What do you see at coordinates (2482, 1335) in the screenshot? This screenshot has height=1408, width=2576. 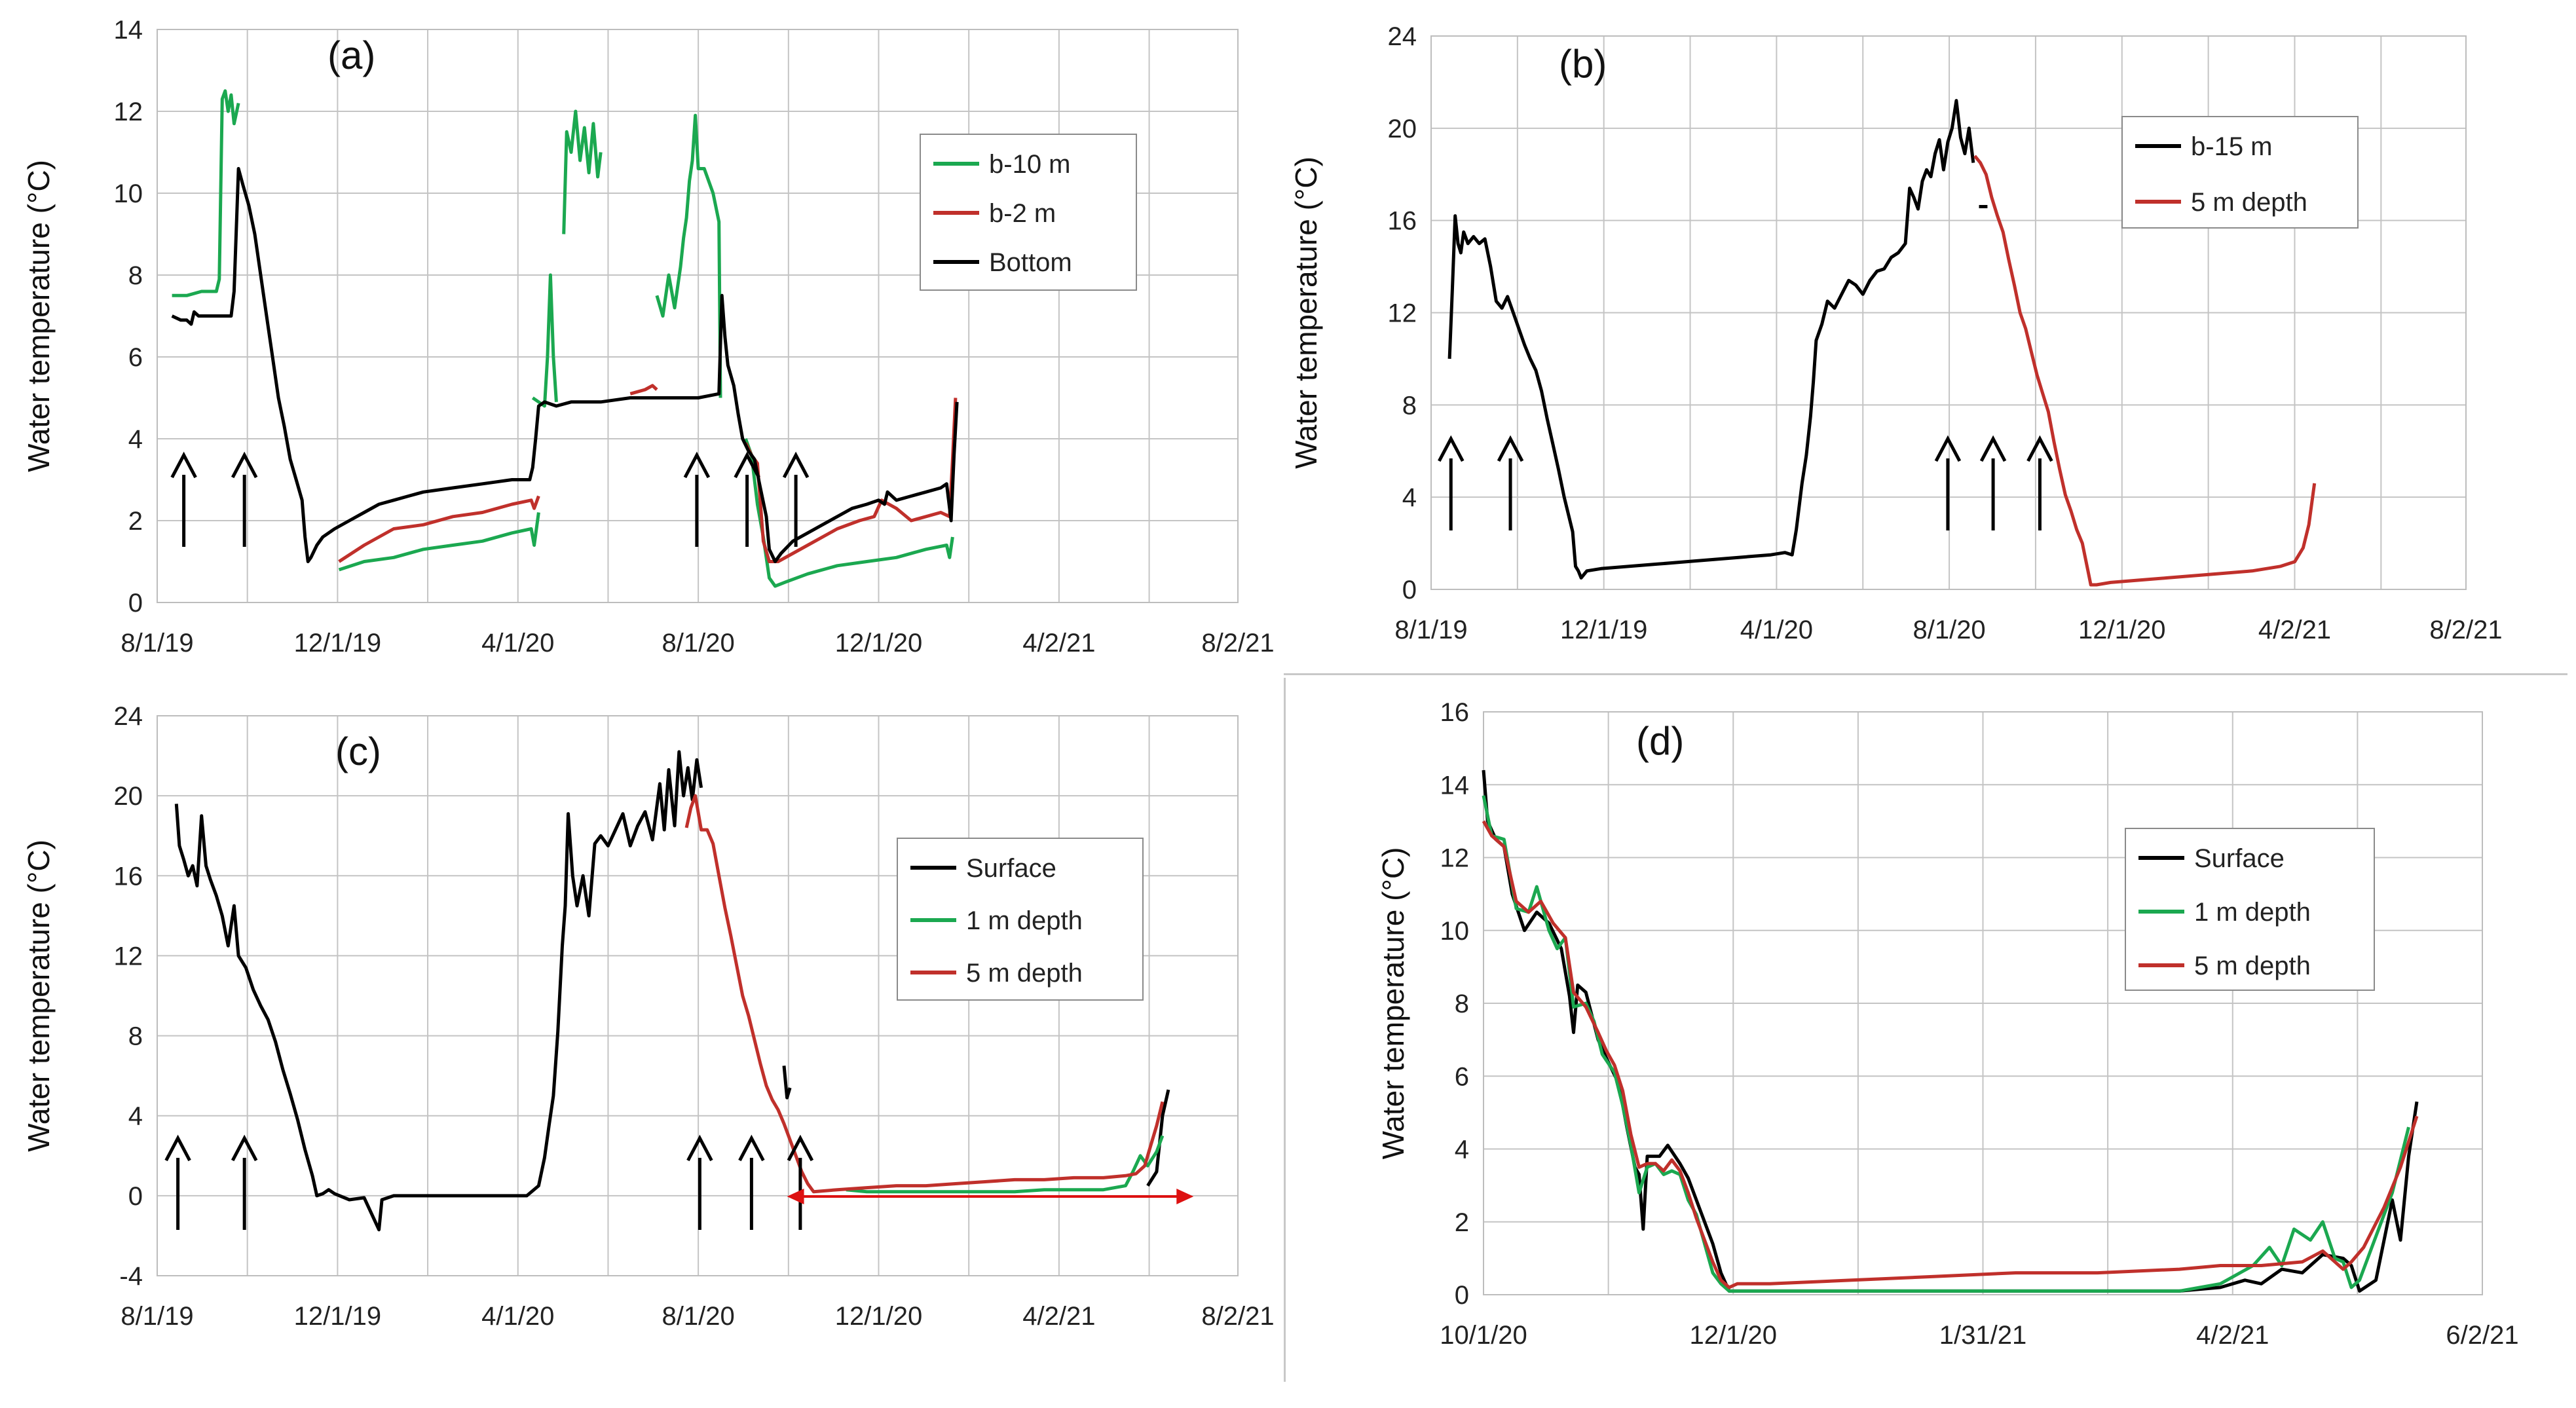 I see `x-tick-label: 6/2/21` at bounding box center [2482, 1335].